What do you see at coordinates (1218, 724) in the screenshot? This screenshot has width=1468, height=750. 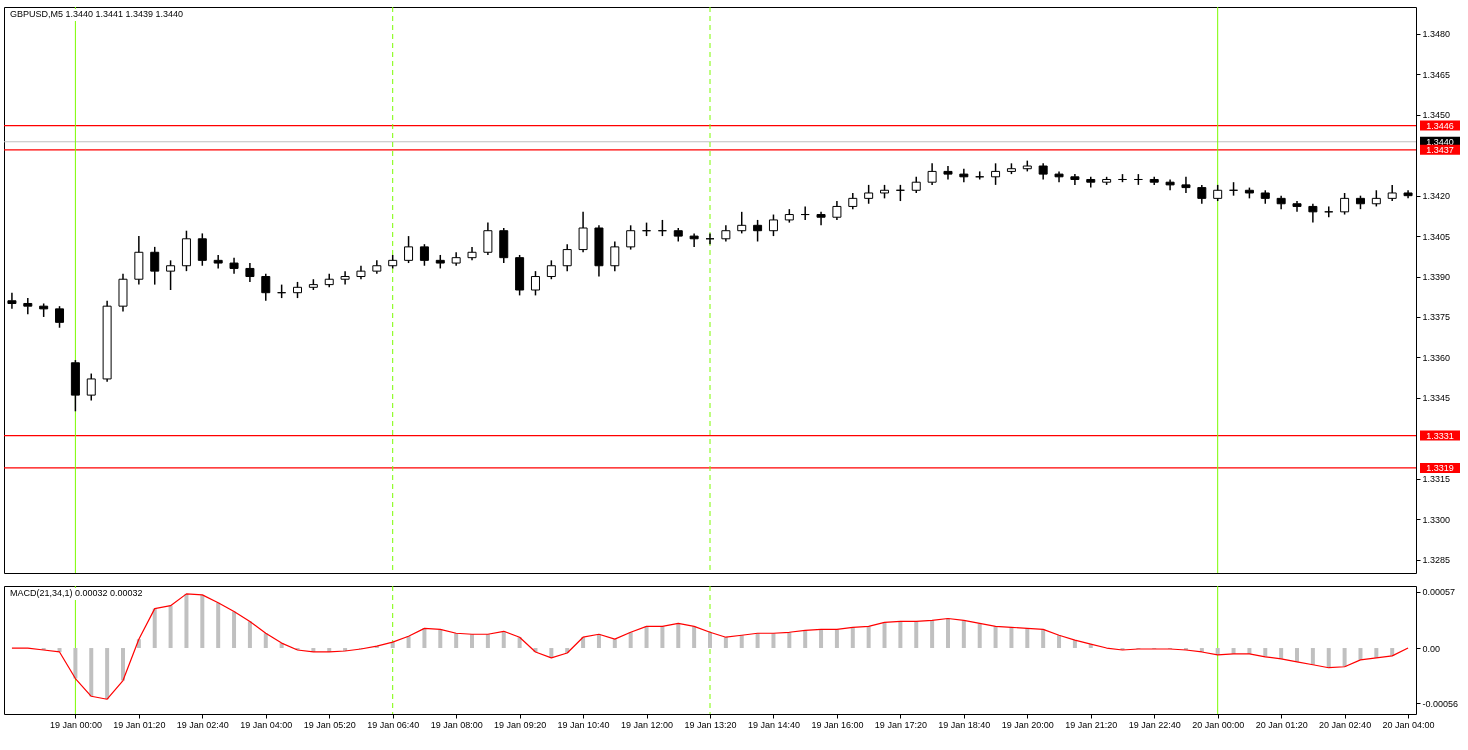 I see `x-tick-label: 20 Jan 00:00` at bounding box center [1218, 724].